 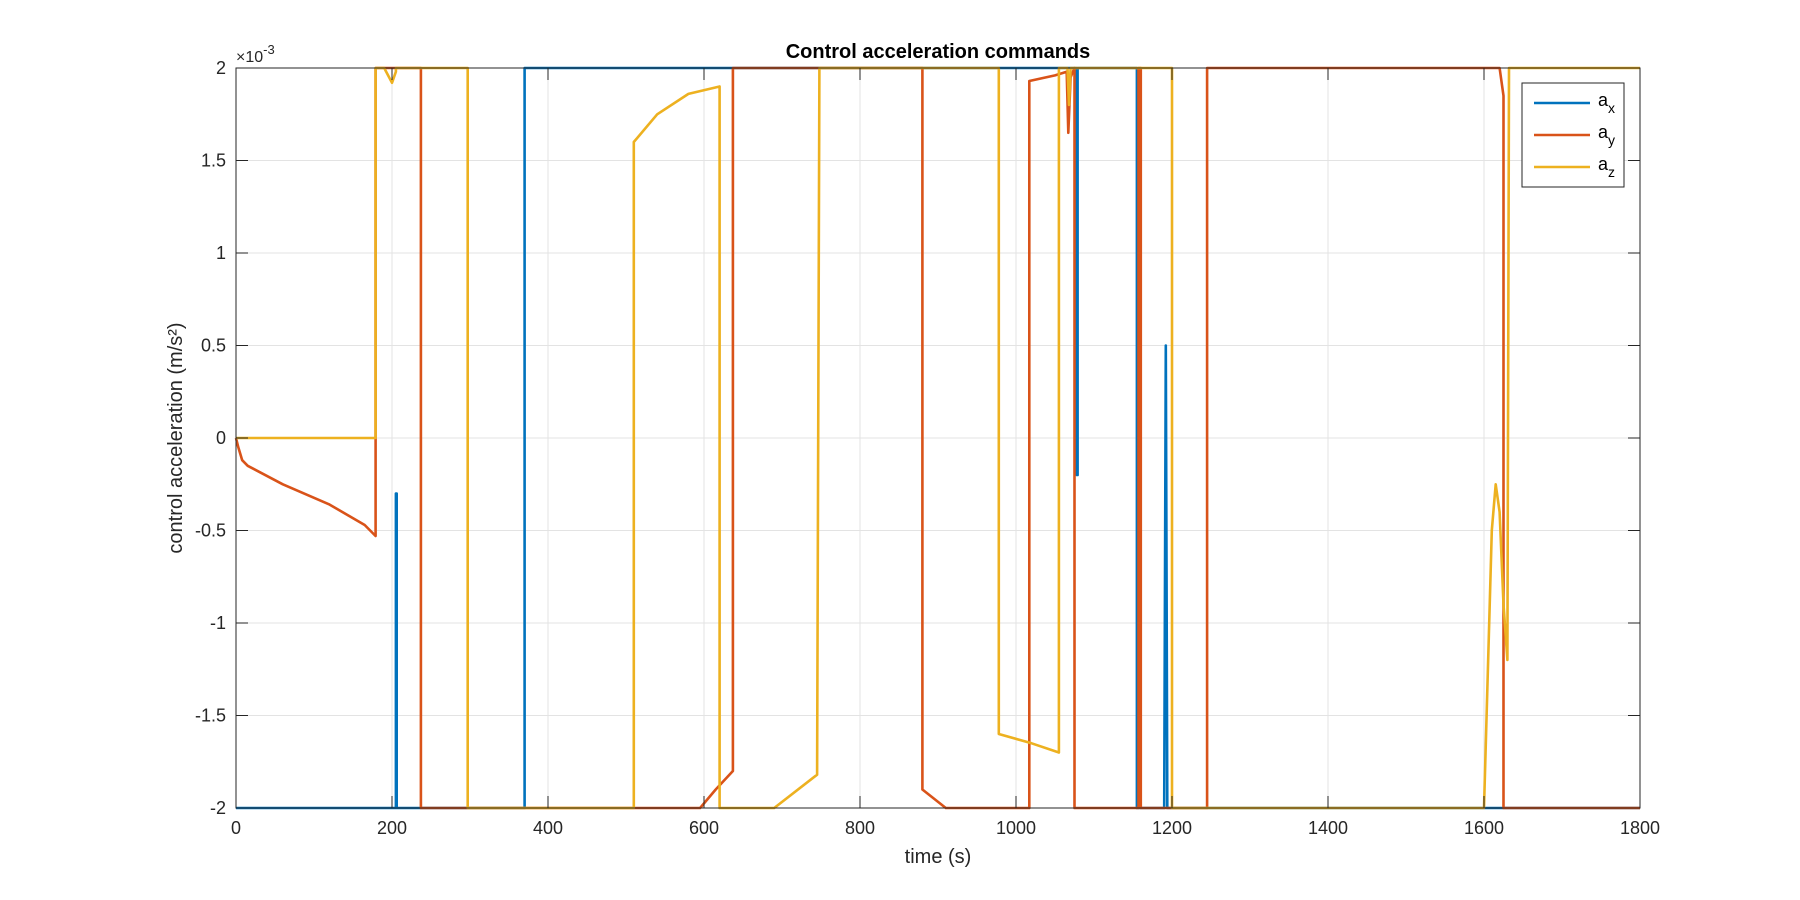 I want to click on y-tick-label: -1, so click(x=218, y=623).